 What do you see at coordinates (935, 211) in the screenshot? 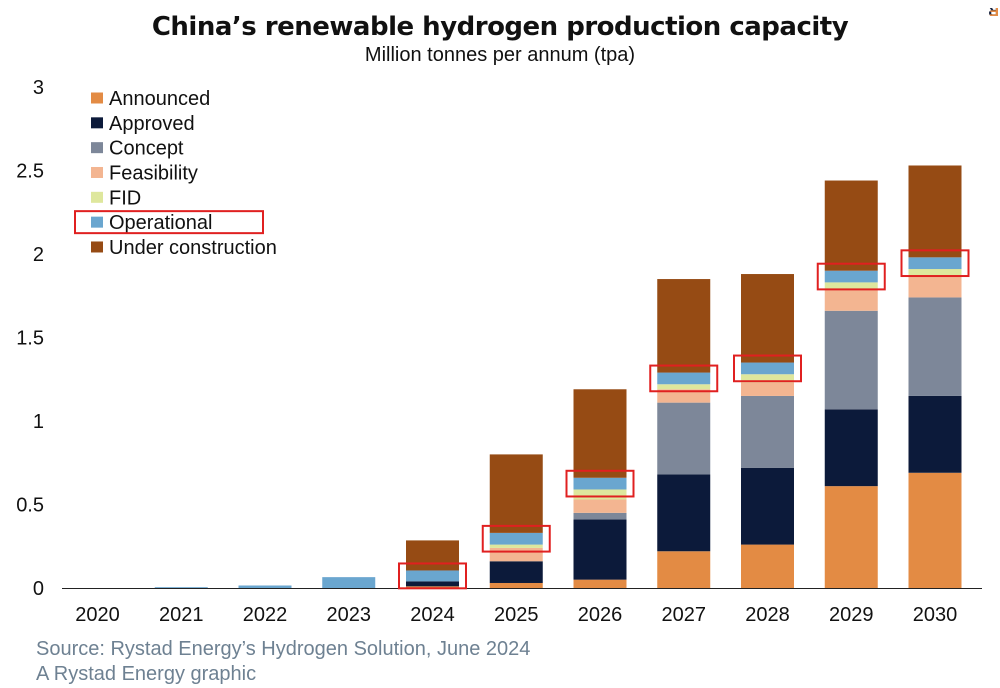
I see `bar-segment-under-construction-2030` at bounding box center [935, 211].